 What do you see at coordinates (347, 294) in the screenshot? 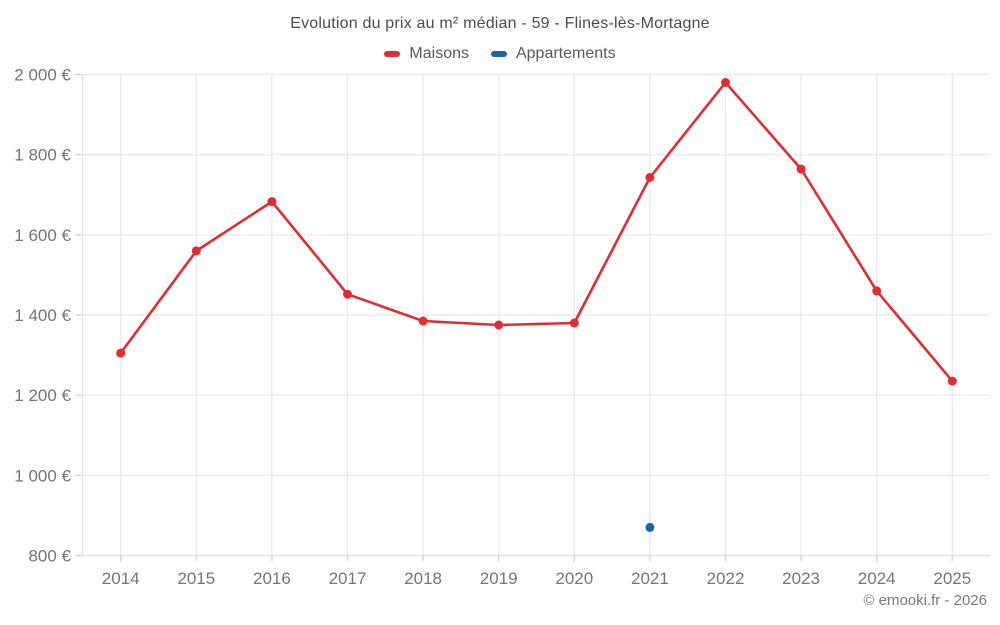
I see `maisons-point-2017` at bounding box center [347, 294].